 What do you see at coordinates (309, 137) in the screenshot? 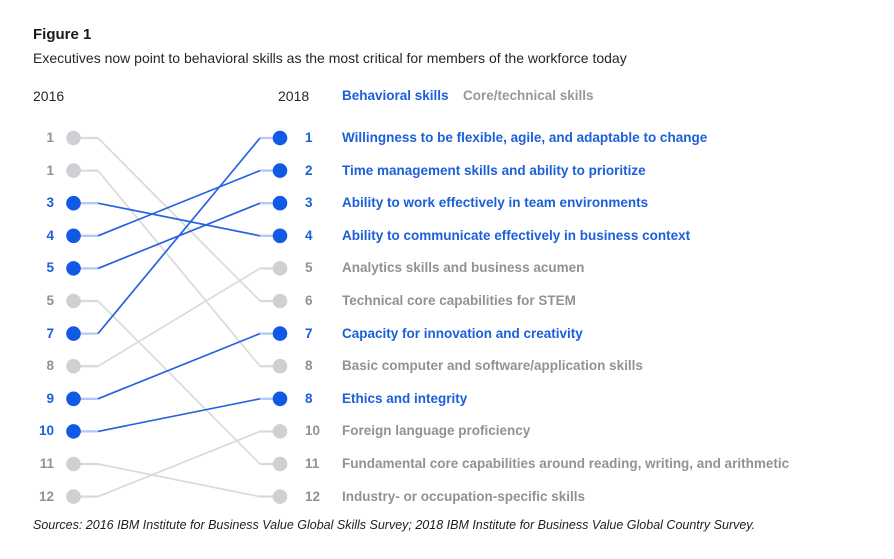
I see `rank-2018-value: 1` at bounding box center [309, 137].